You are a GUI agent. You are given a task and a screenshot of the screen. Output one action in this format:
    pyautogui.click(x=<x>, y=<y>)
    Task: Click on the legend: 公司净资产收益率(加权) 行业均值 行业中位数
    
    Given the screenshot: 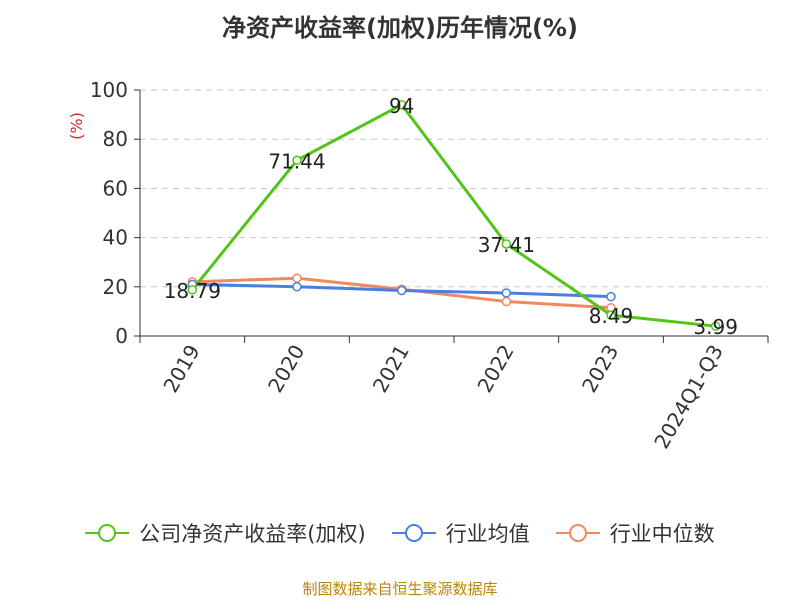 What is the action you would take?
    pyautogui.click(x=400, y=533)
    